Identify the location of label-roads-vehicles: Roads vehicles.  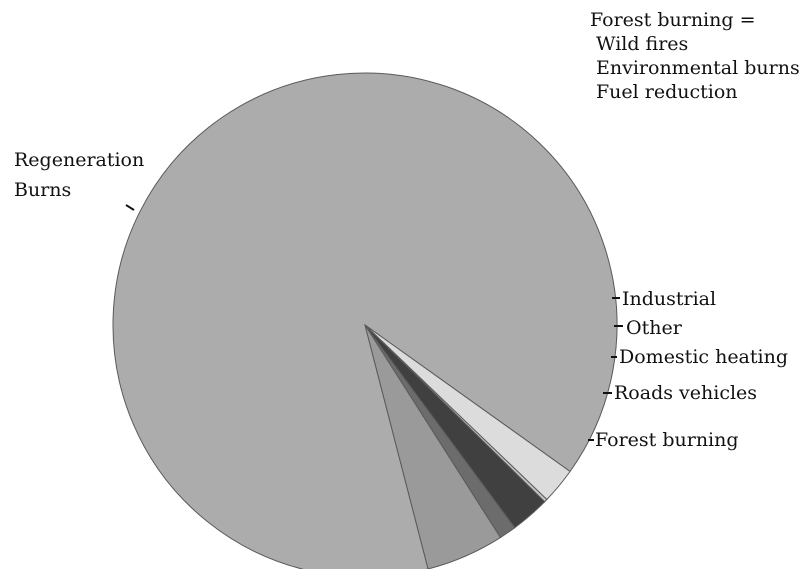
(686, 393).